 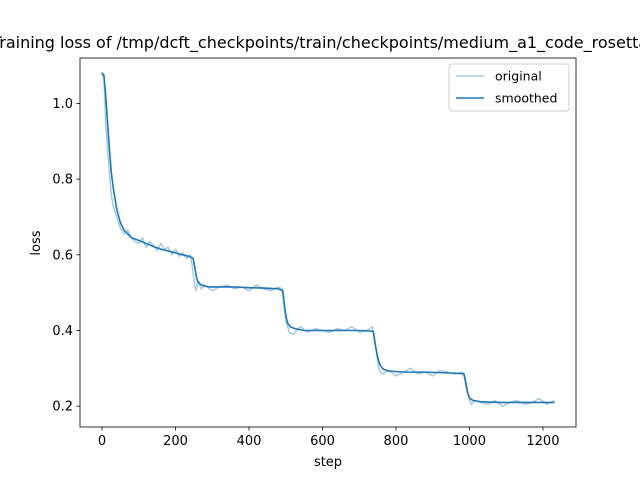 What do you see at coordinates (469, 441) in the screenshot?
I see `x-tick-label: 1000` at bounding box center [469, 441].